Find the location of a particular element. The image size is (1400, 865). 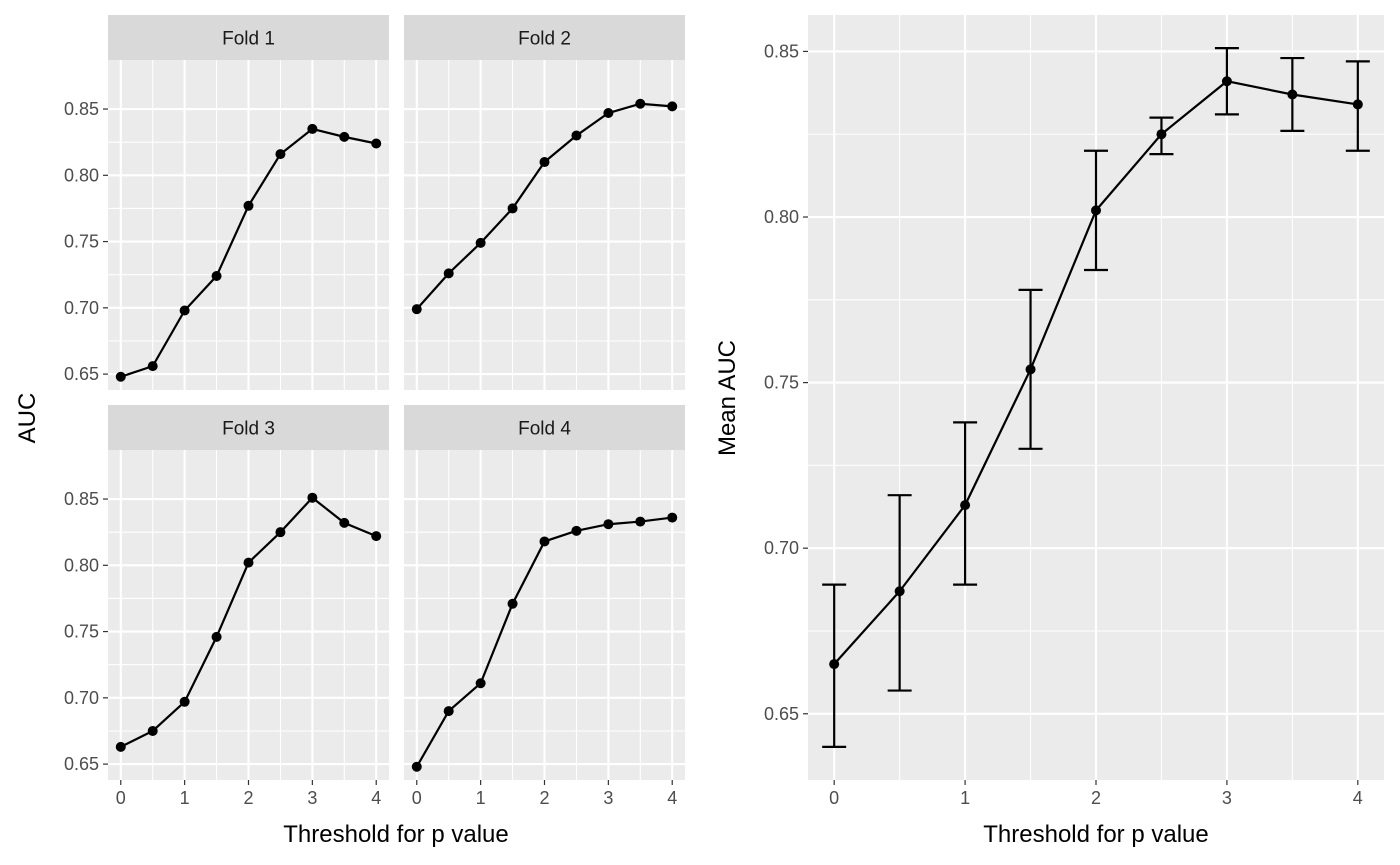

mean-y-axis-title: Mean AUC is located at coordinates (727, 398).